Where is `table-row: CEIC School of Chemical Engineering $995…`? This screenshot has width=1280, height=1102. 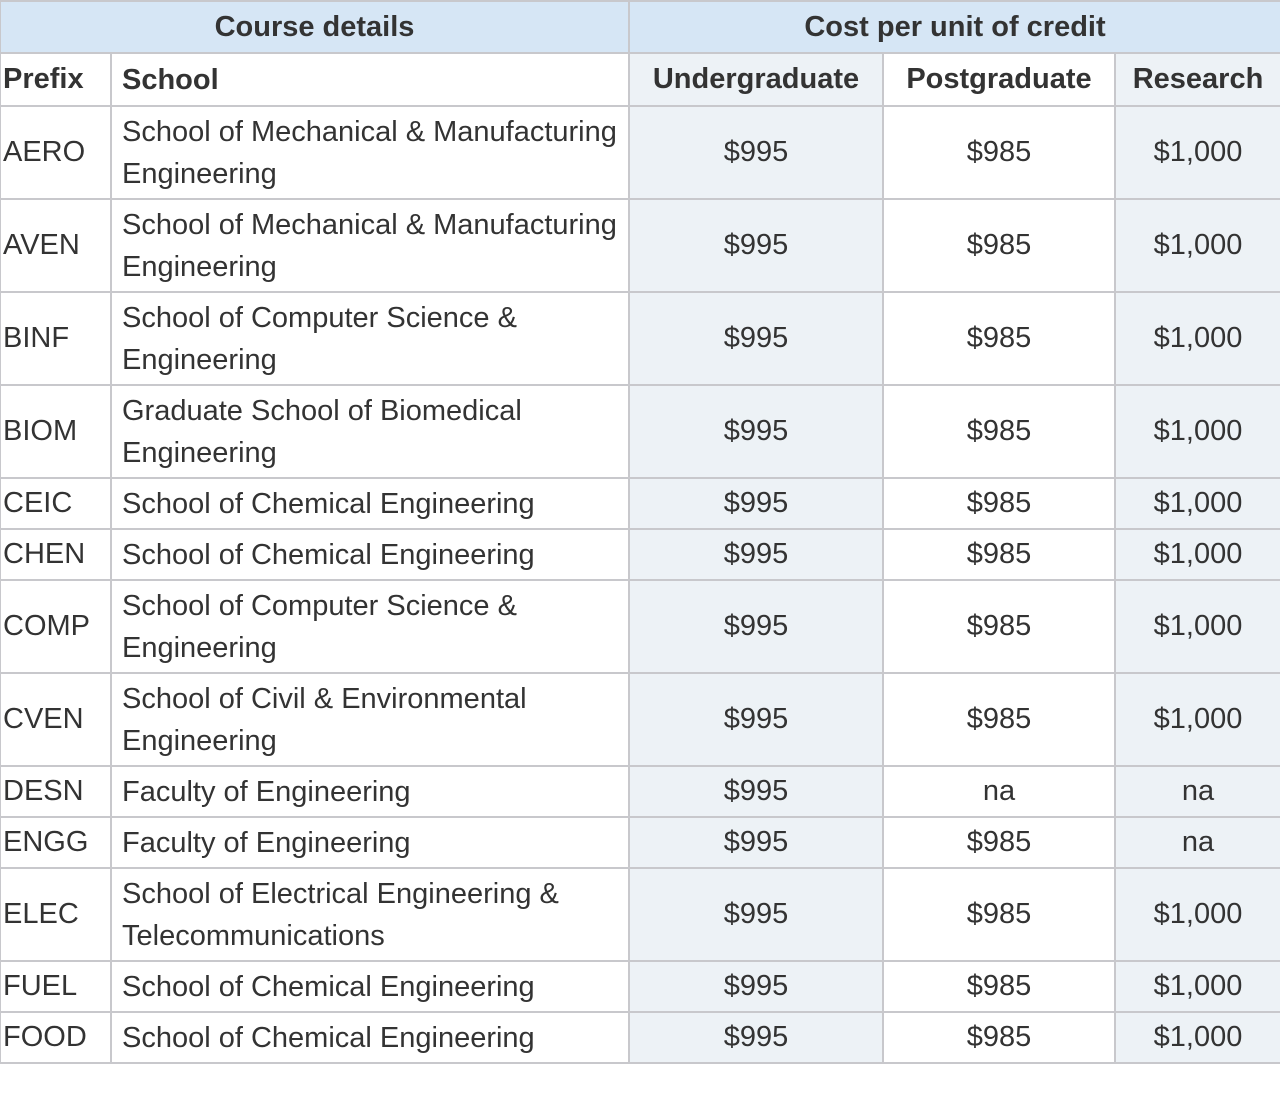 table-row: CEIC School of Chemical Engineering $995… is located at coordinates (640, 503).